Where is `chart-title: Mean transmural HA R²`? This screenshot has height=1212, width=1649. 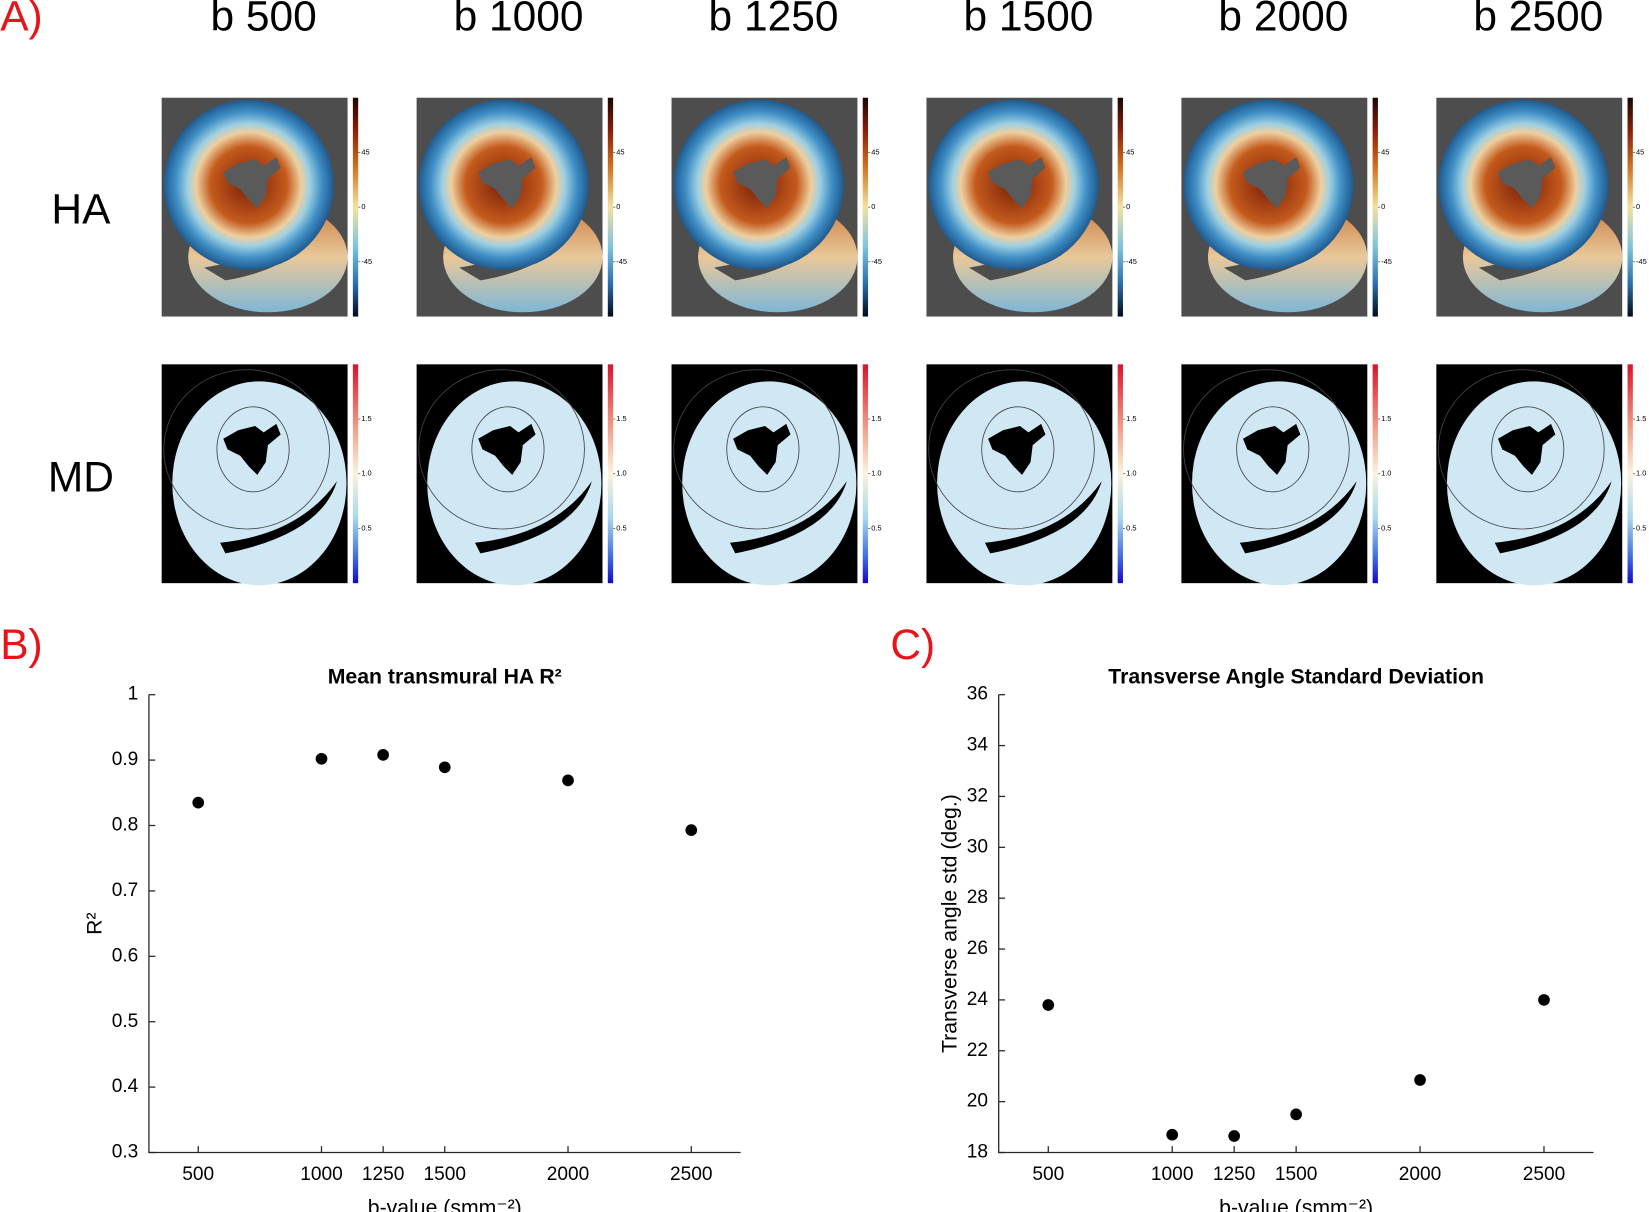
chart-title: Mean transmural HA R² is located at coordinates (445, 676).